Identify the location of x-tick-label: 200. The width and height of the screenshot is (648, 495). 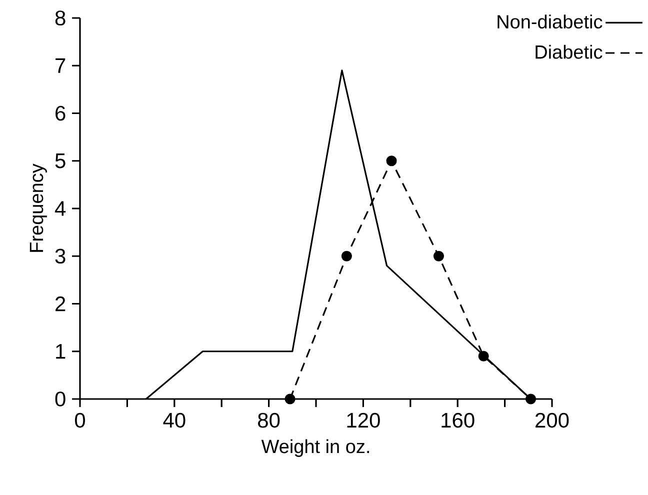
(552, 420).